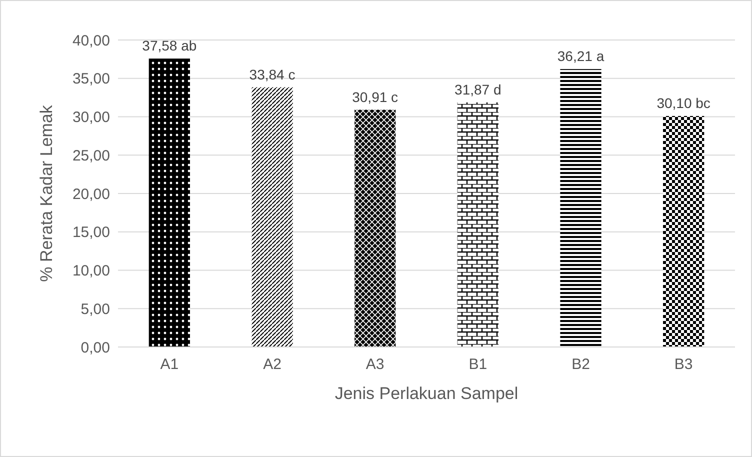 Image resolution: width=752 pixels, height=457 pixels. I want to click on y-tick-label: 5,00, so click(95, 309).